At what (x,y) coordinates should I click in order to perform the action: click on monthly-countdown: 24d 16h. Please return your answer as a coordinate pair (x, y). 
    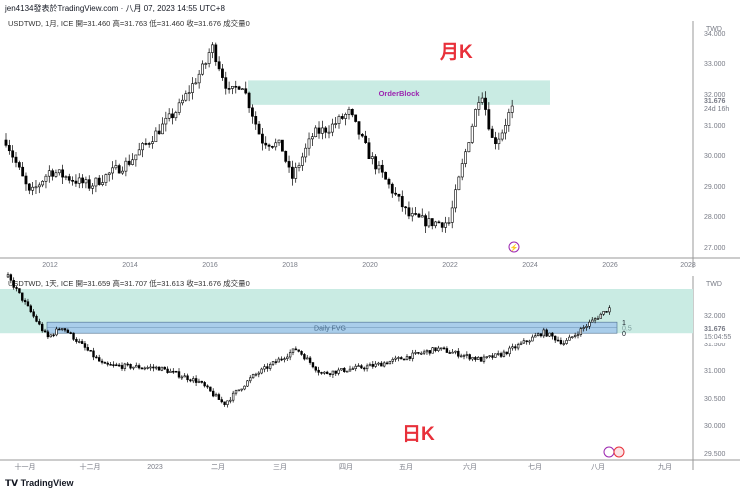
    Looking at the image, I should click on (716, 109).